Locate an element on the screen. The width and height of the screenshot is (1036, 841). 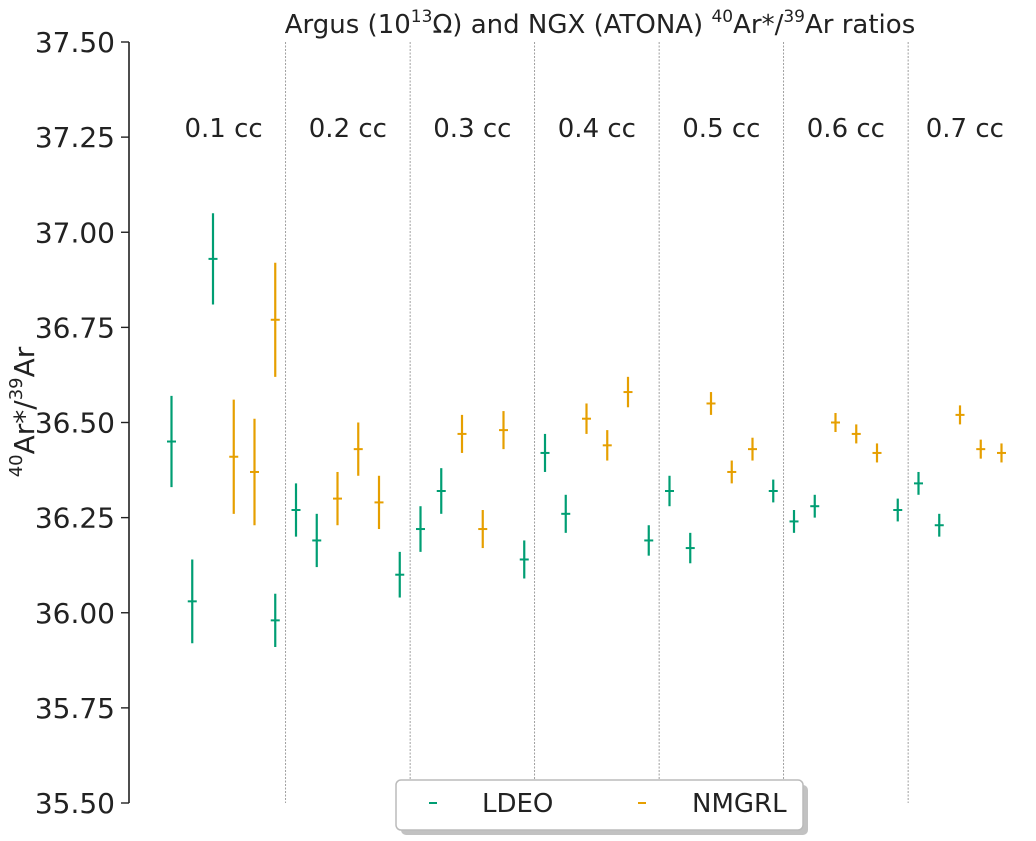
group-label: 0.5 cc is located at coordinates (721, 129).